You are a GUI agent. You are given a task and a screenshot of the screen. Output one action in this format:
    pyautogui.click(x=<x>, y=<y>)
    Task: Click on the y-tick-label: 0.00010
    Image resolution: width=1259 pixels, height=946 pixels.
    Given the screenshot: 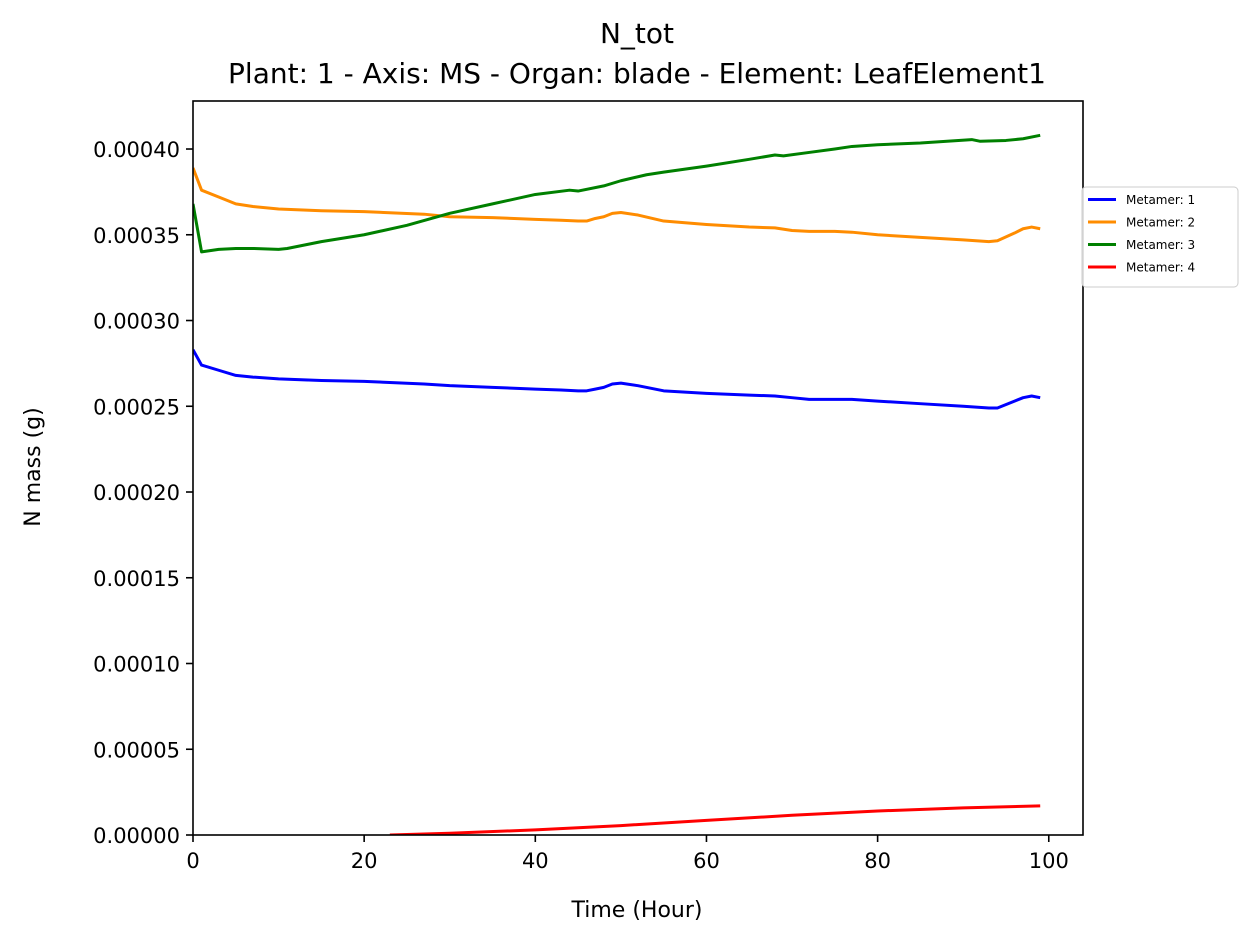 What is the action you would take?
    pyautogui.click(x=136, y=665)
    